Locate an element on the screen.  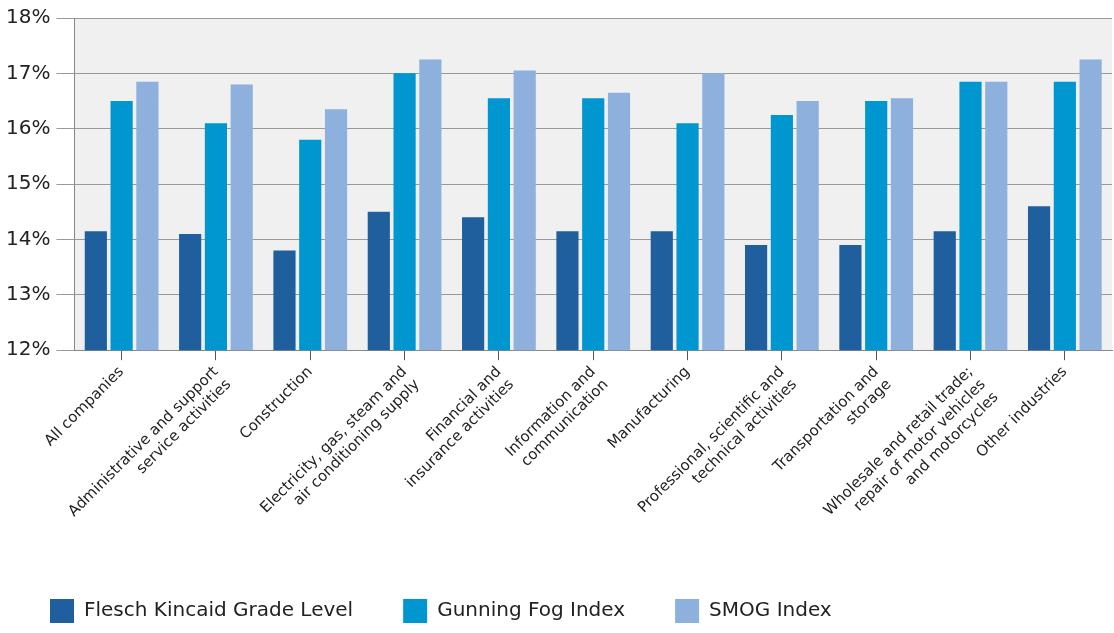
y-tick-label: 13% is located at coordinates (28, 293).